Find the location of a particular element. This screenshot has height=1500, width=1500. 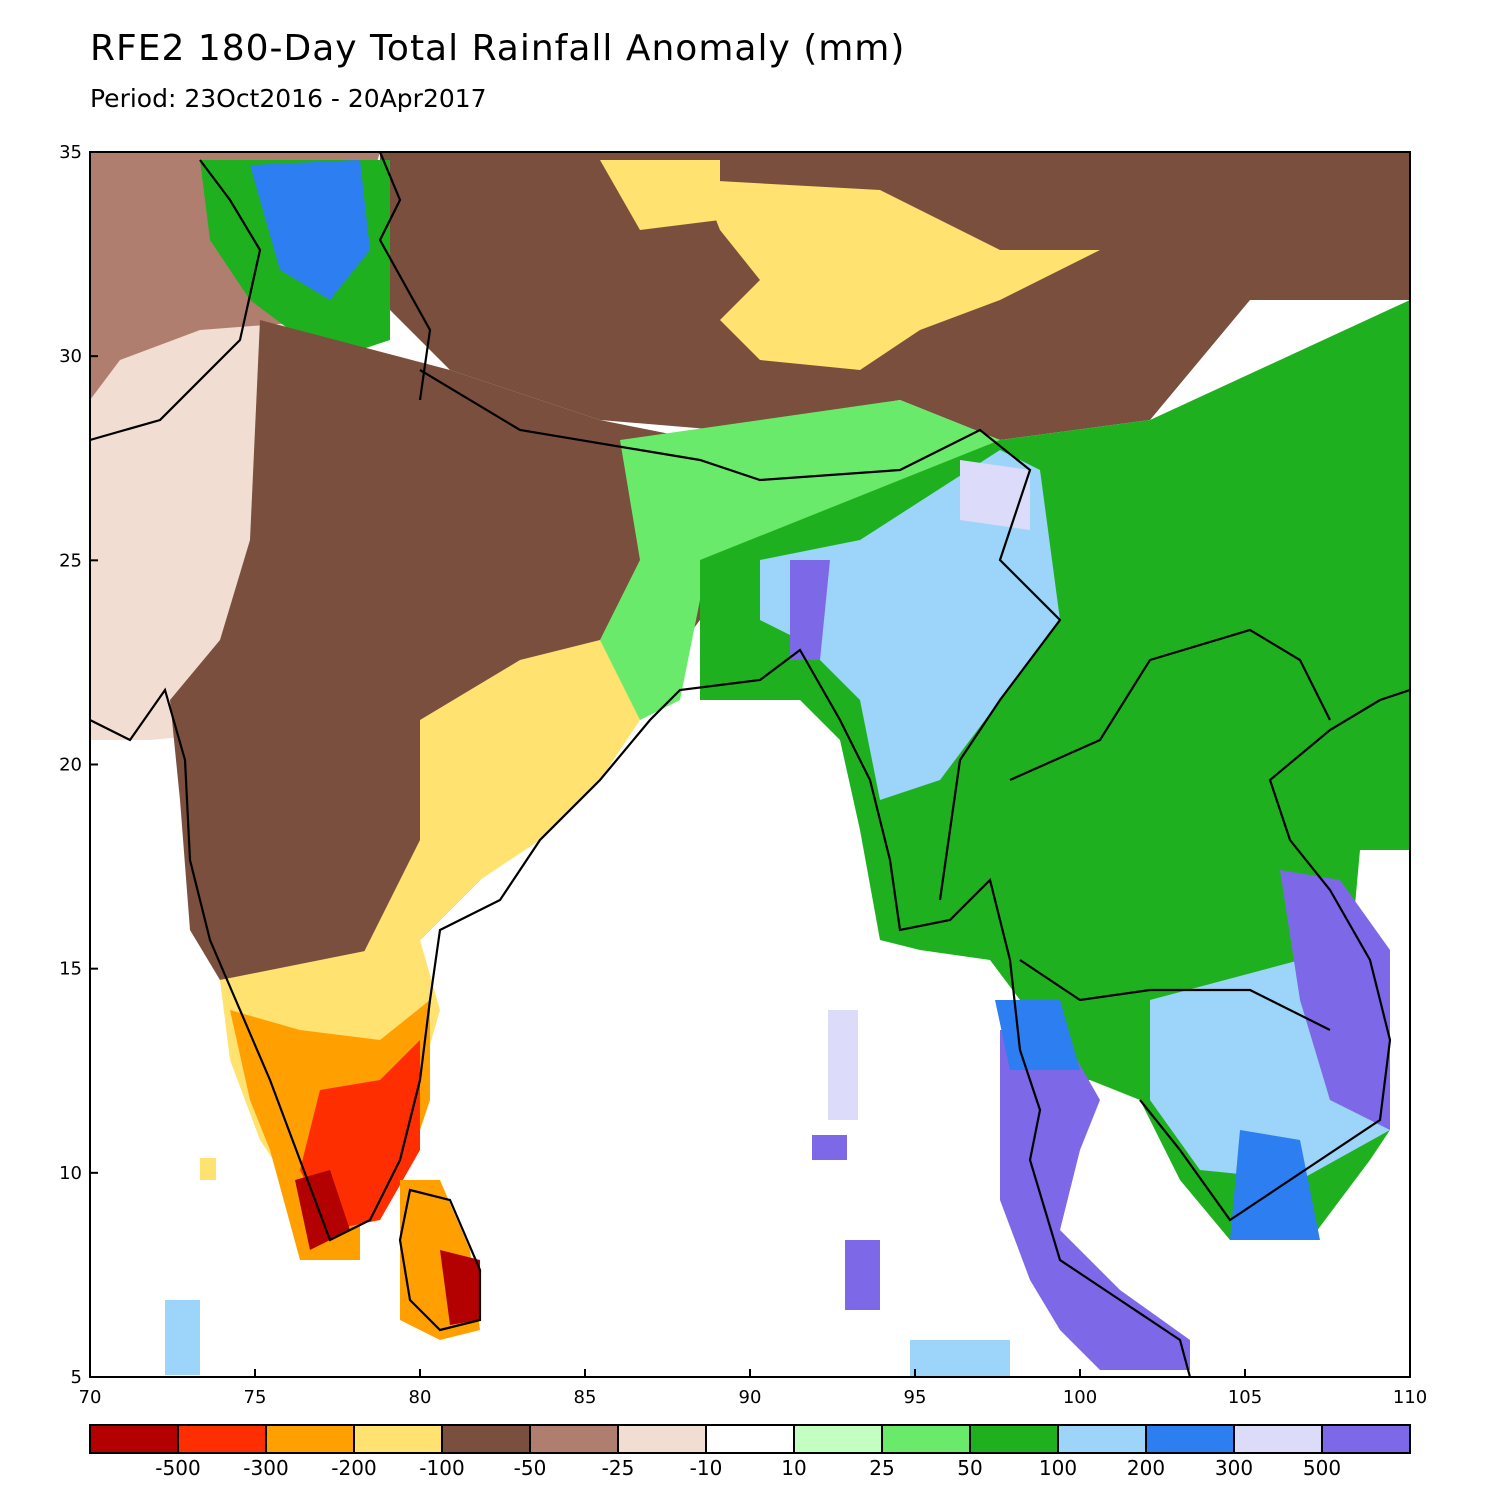

x-axis: 70 75 80 85 90 95 100 105 110 is located at coordinates (753, 1388).